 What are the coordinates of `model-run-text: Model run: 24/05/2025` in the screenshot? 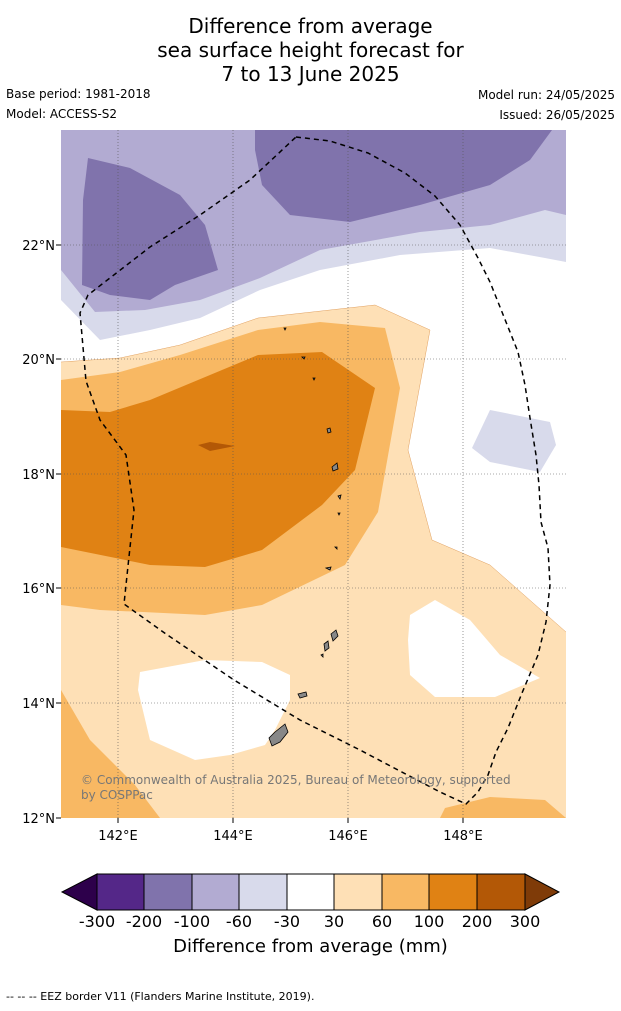 It's located at (546, 95).